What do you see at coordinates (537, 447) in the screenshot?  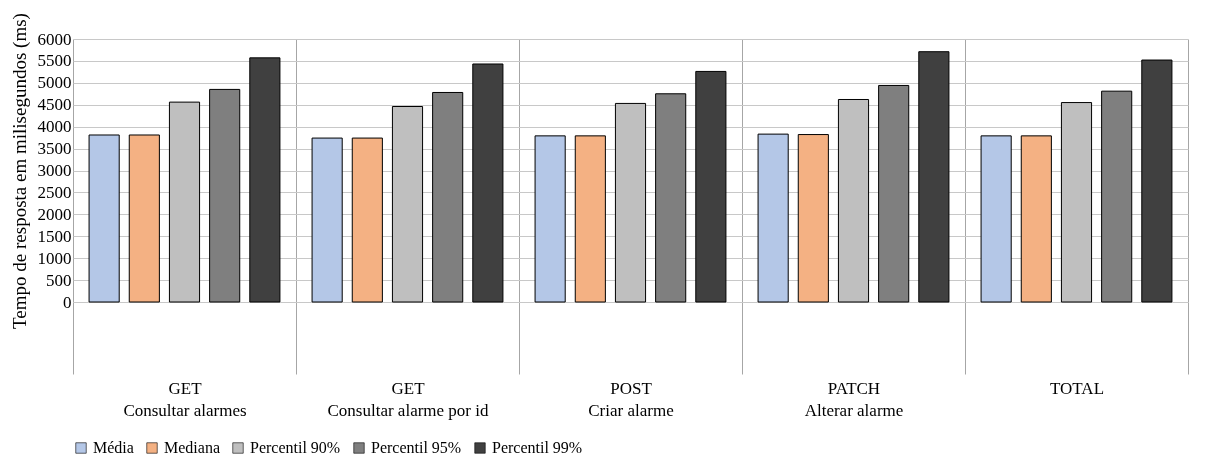 I see `legend-label: Percentil 99%` at bounding box center [537, 447].